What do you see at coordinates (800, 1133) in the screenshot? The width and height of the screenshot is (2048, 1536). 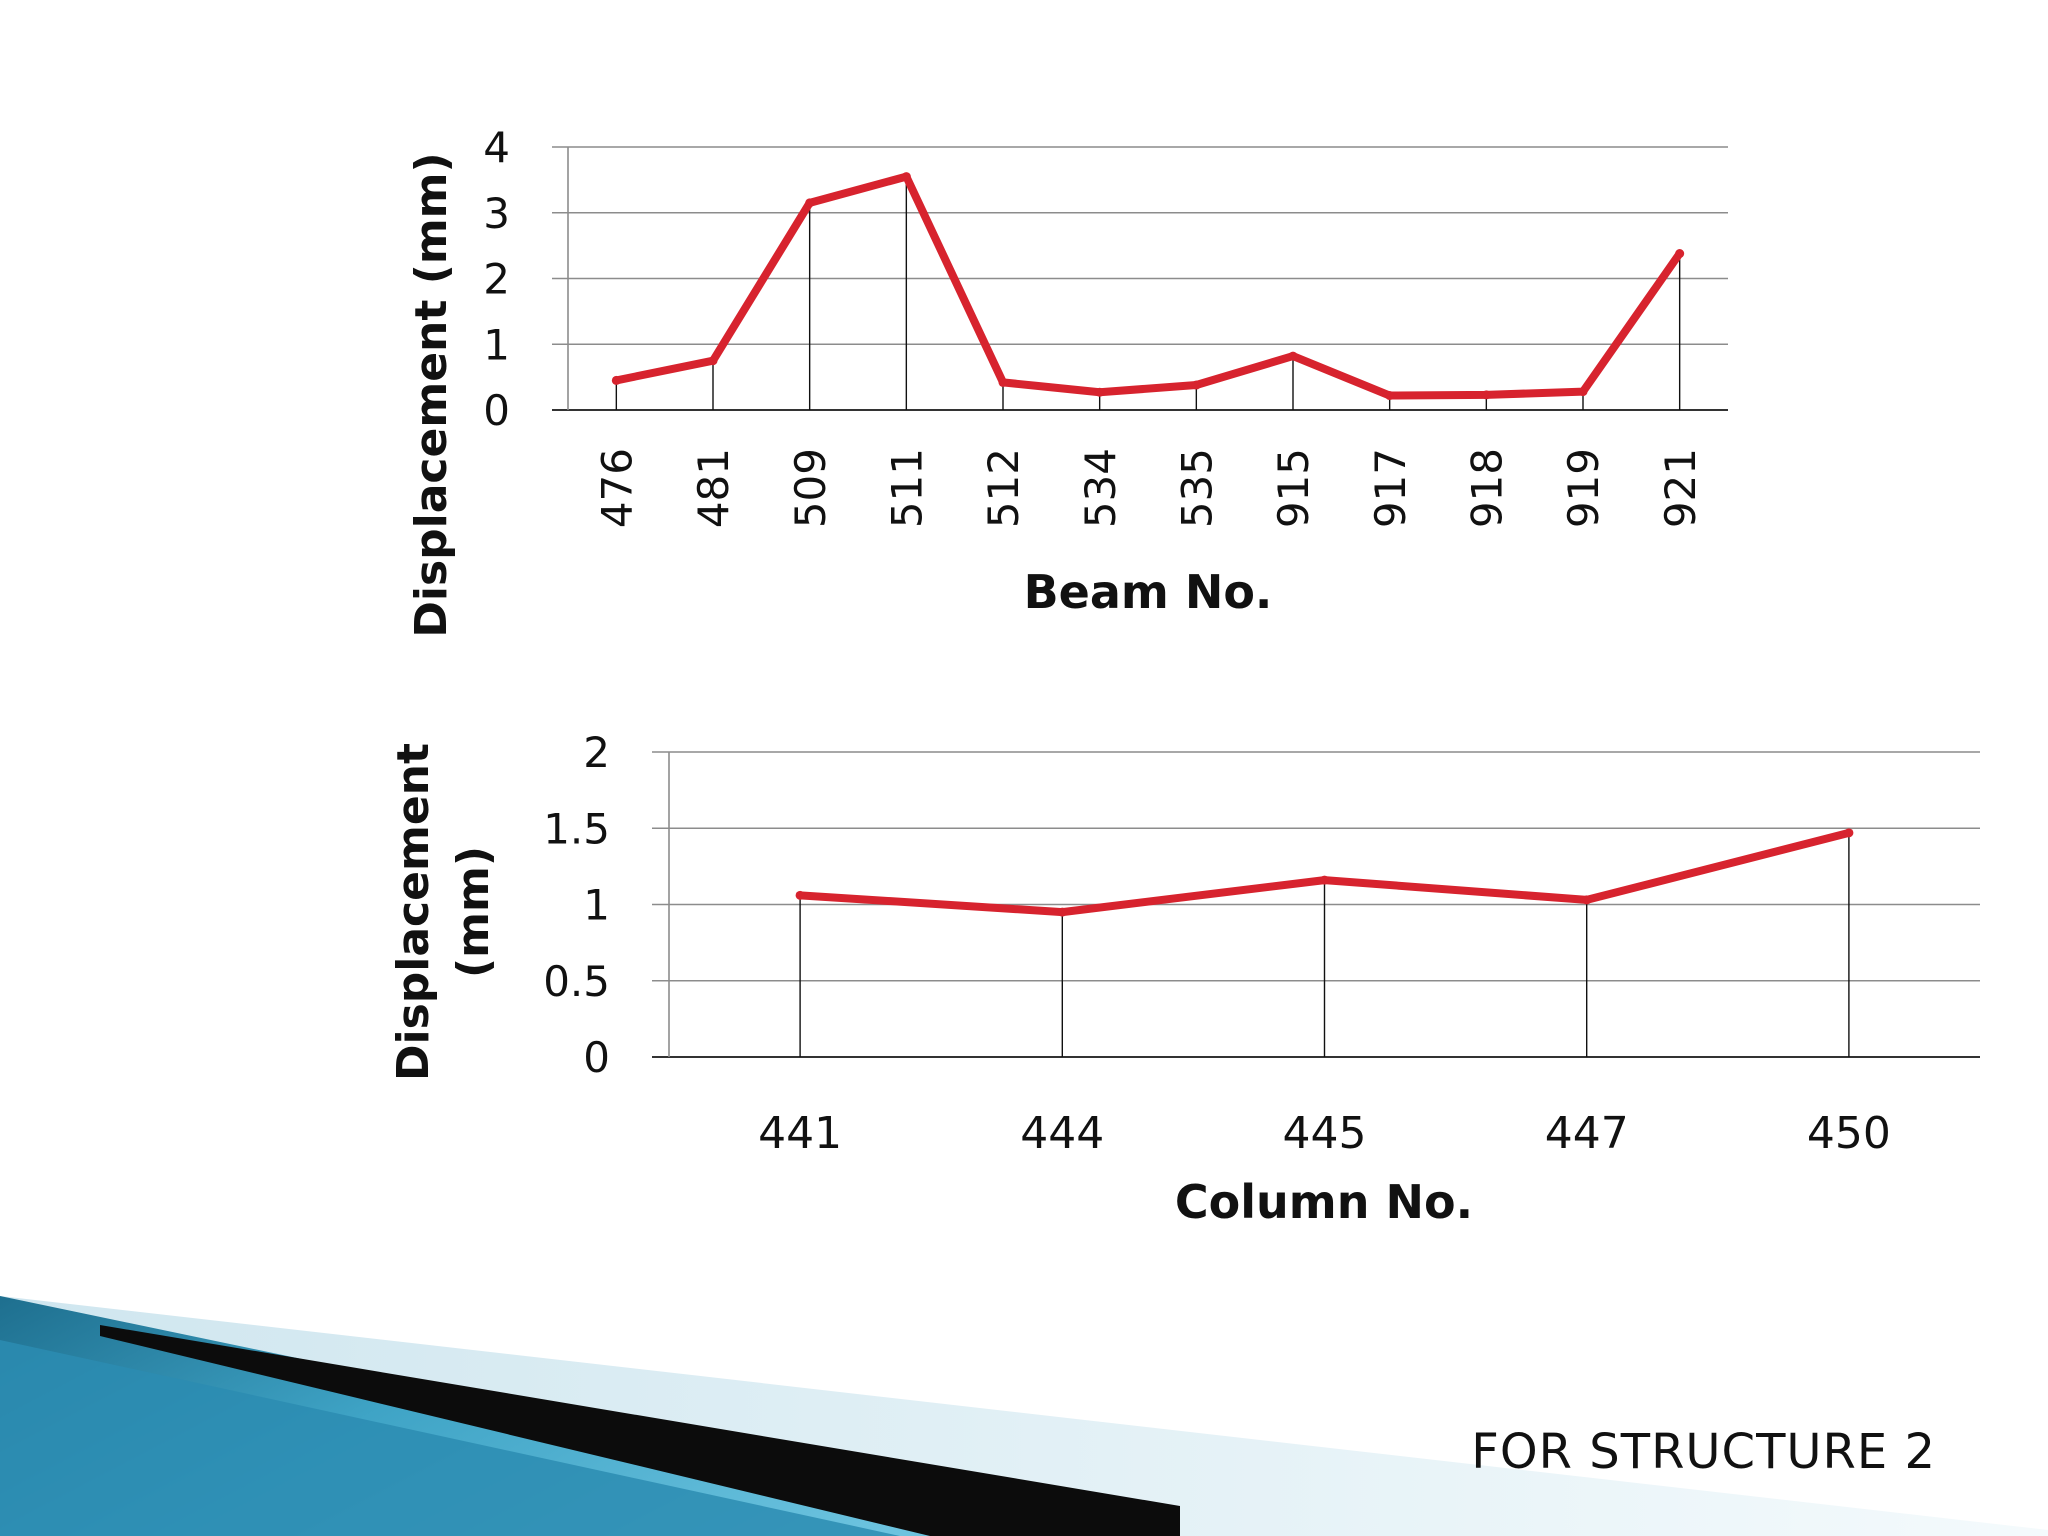 I see `x-tick-label: 441` at bounding box center [800, 1133].